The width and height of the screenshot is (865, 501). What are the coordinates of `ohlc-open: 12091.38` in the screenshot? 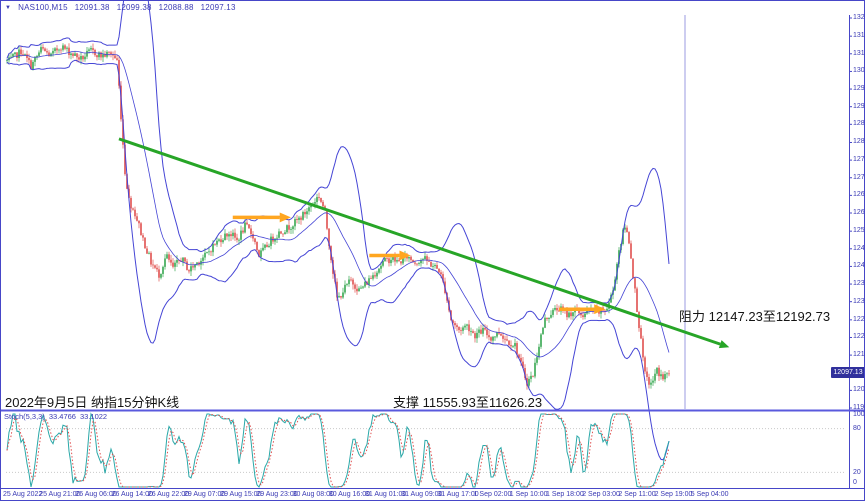 It's located at (92, 7).